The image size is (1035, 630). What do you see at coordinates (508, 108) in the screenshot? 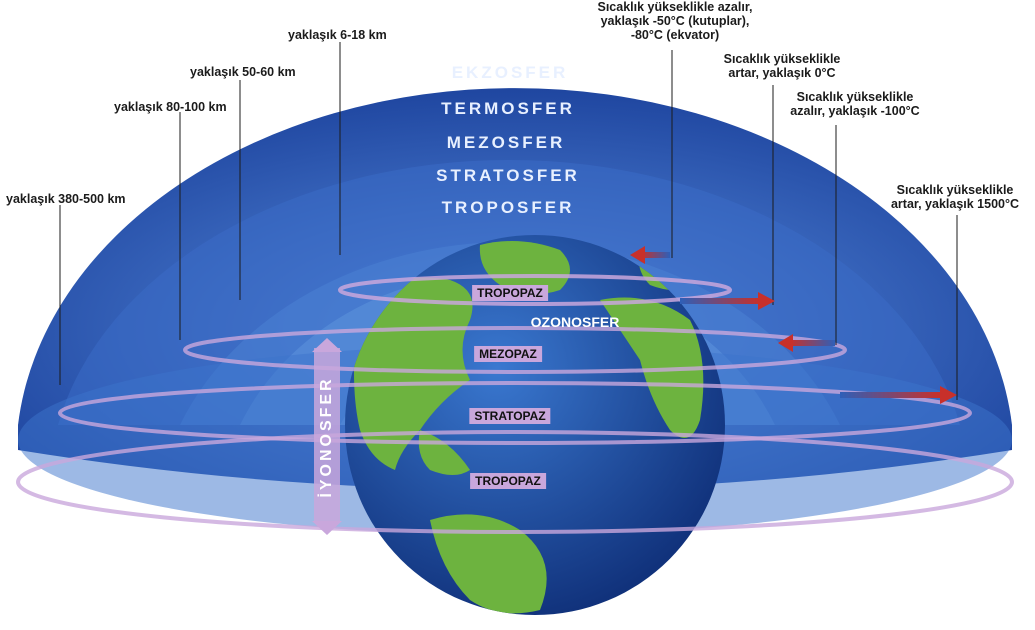
I see `layer-termosfer: TERMOSFER` at bounding box center [508, 108].